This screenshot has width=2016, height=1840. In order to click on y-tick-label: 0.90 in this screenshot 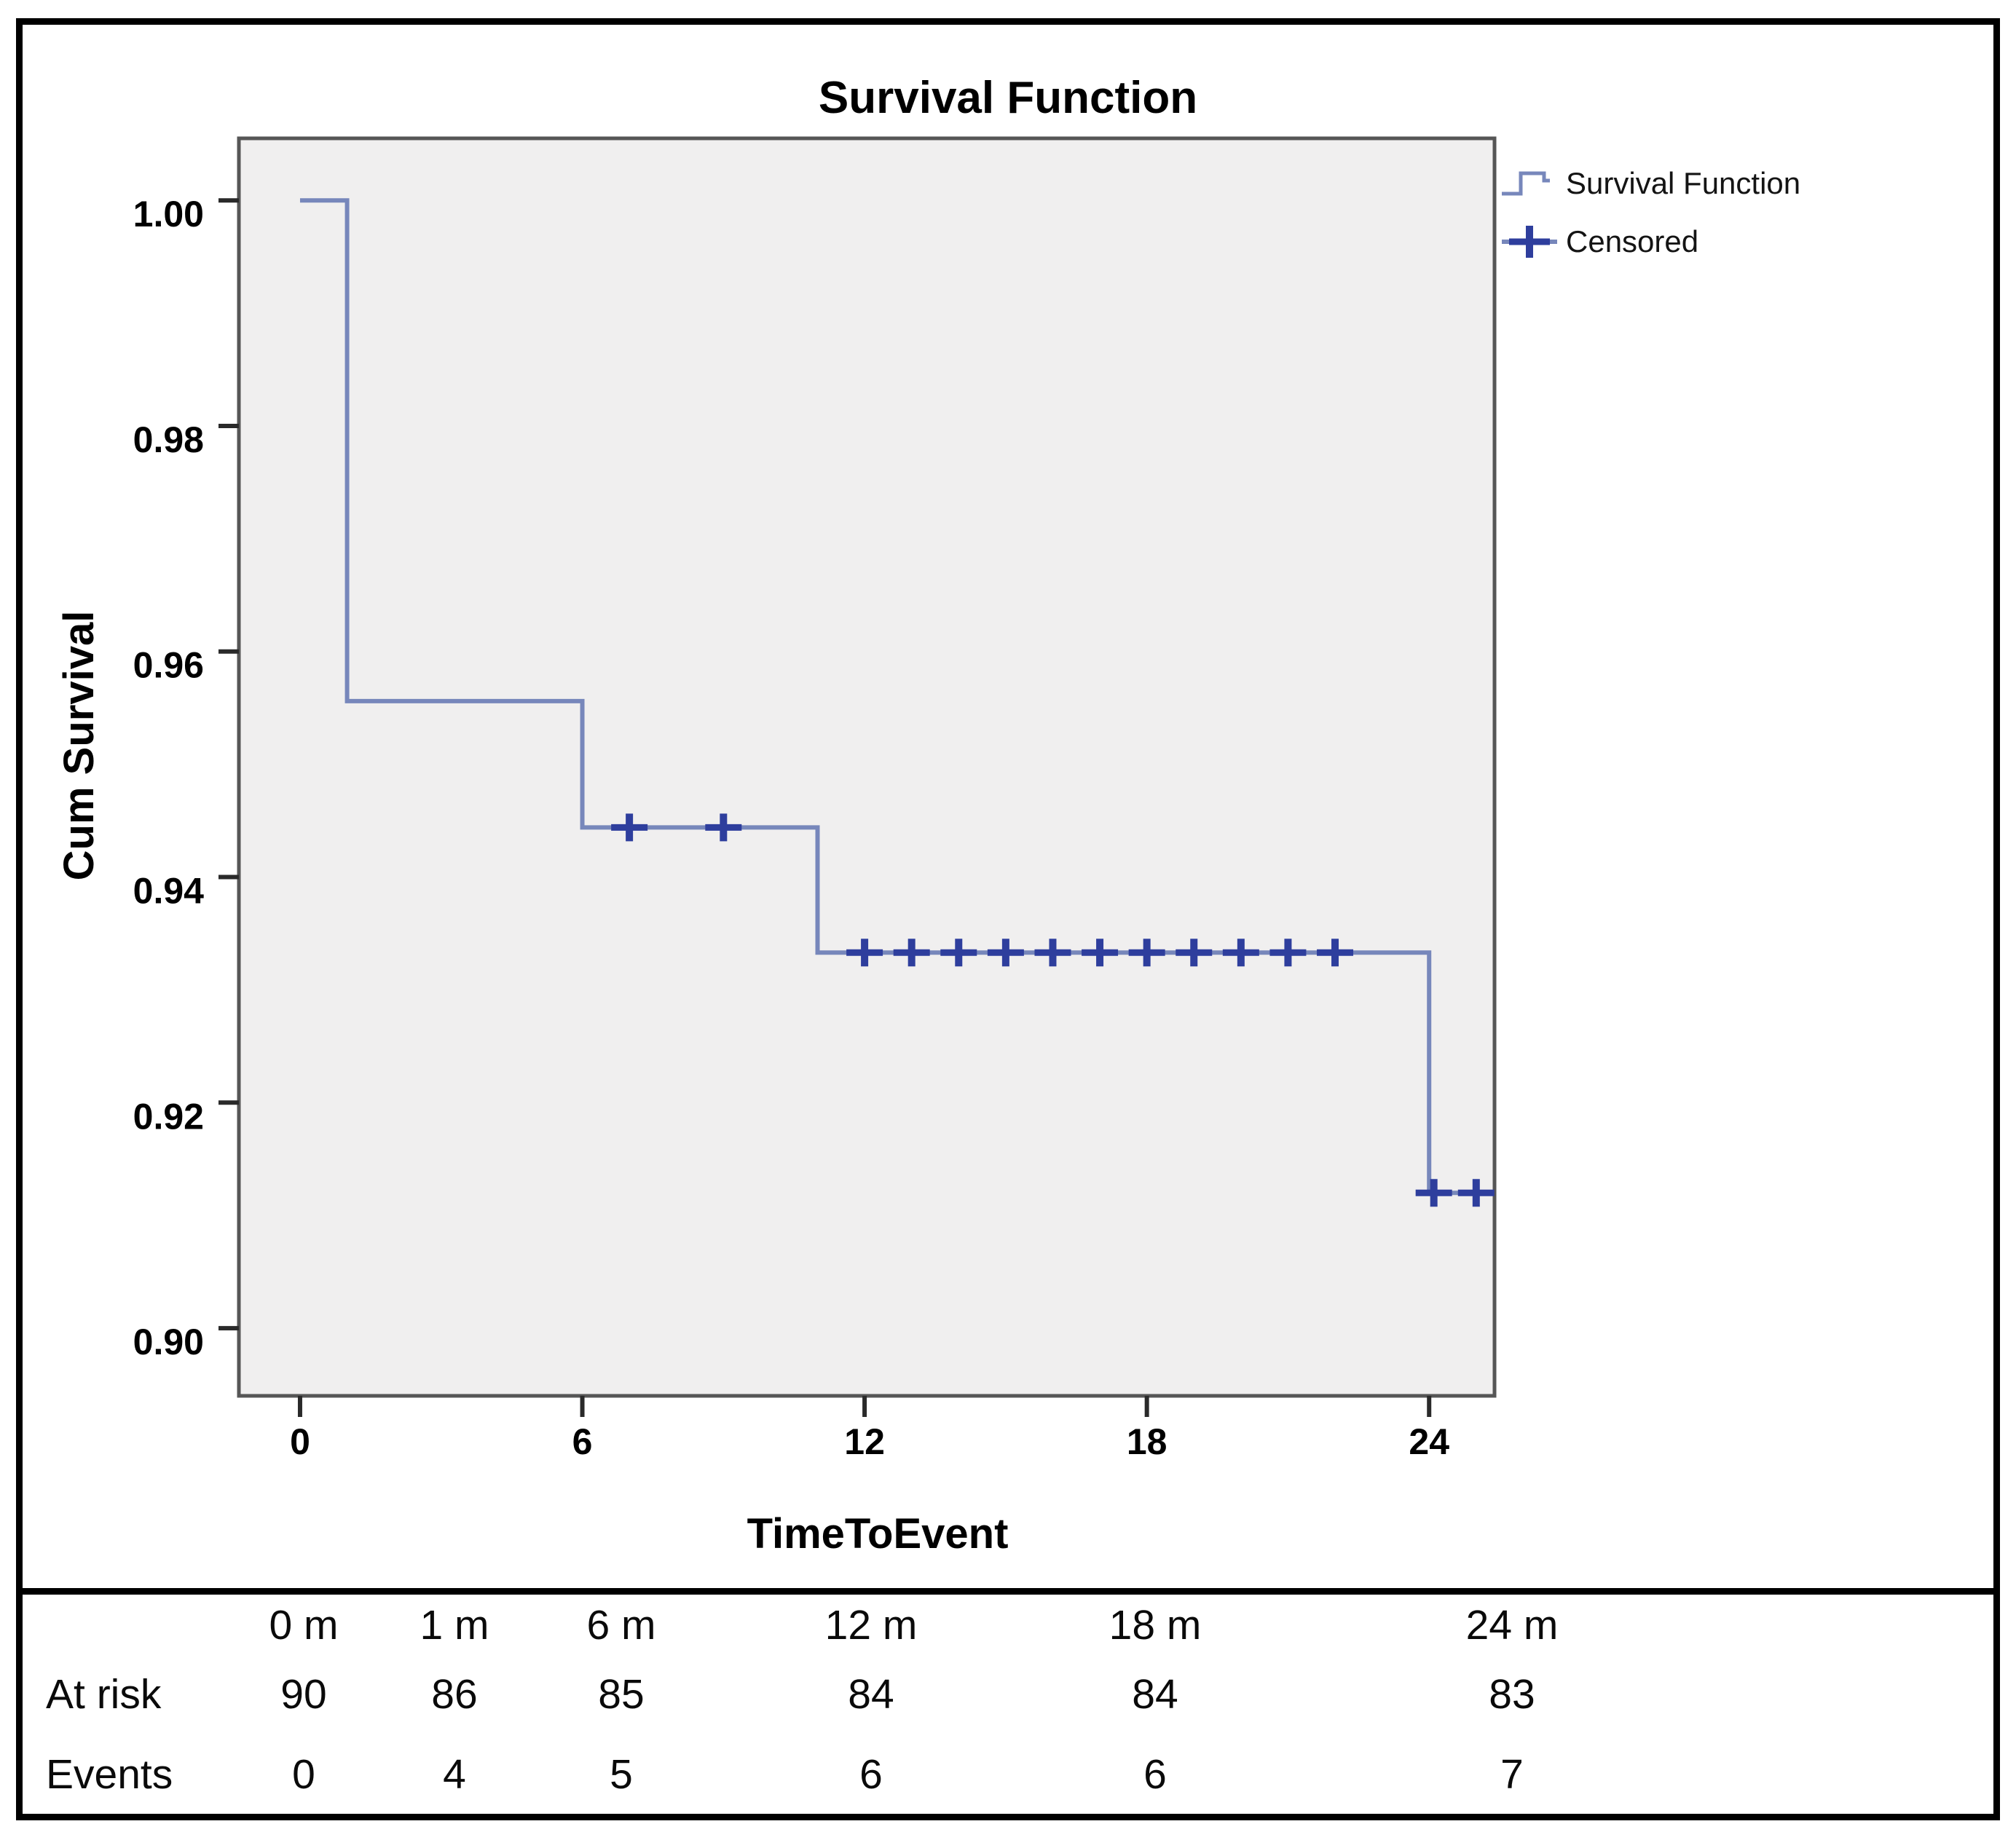, I will do `click(168, 1342)`.